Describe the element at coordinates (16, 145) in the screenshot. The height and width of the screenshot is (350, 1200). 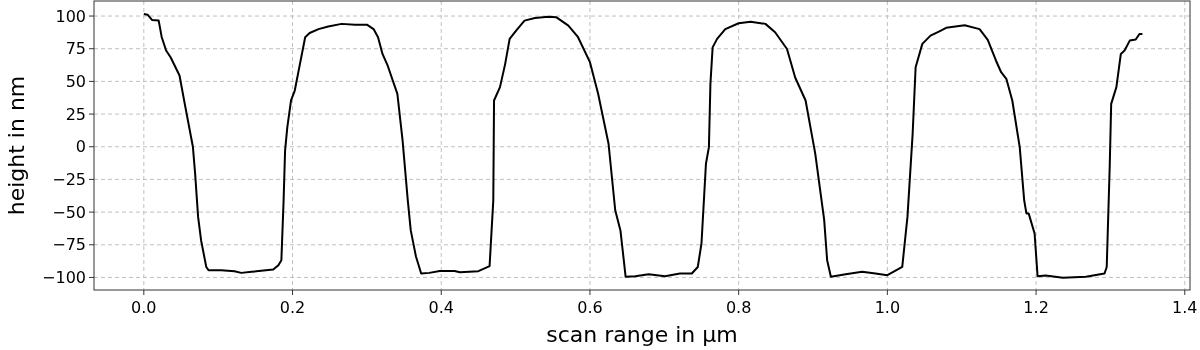
I see `y-axis-title: height in nm` at that location.